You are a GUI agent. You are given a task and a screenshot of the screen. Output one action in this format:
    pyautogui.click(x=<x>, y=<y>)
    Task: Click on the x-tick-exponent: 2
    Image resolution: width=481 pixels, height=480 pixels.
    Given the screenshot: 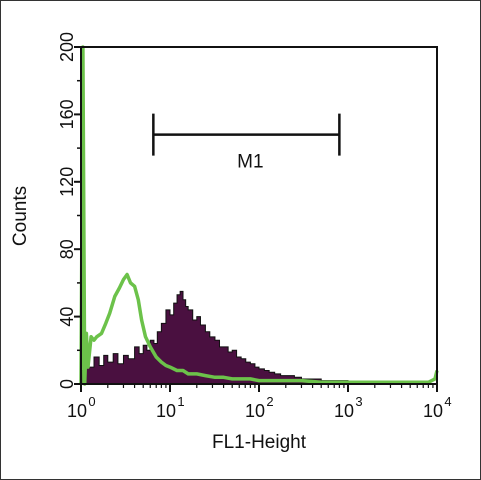 What is the action you would take?
    pyautogui.click(x=269, y=401)
    